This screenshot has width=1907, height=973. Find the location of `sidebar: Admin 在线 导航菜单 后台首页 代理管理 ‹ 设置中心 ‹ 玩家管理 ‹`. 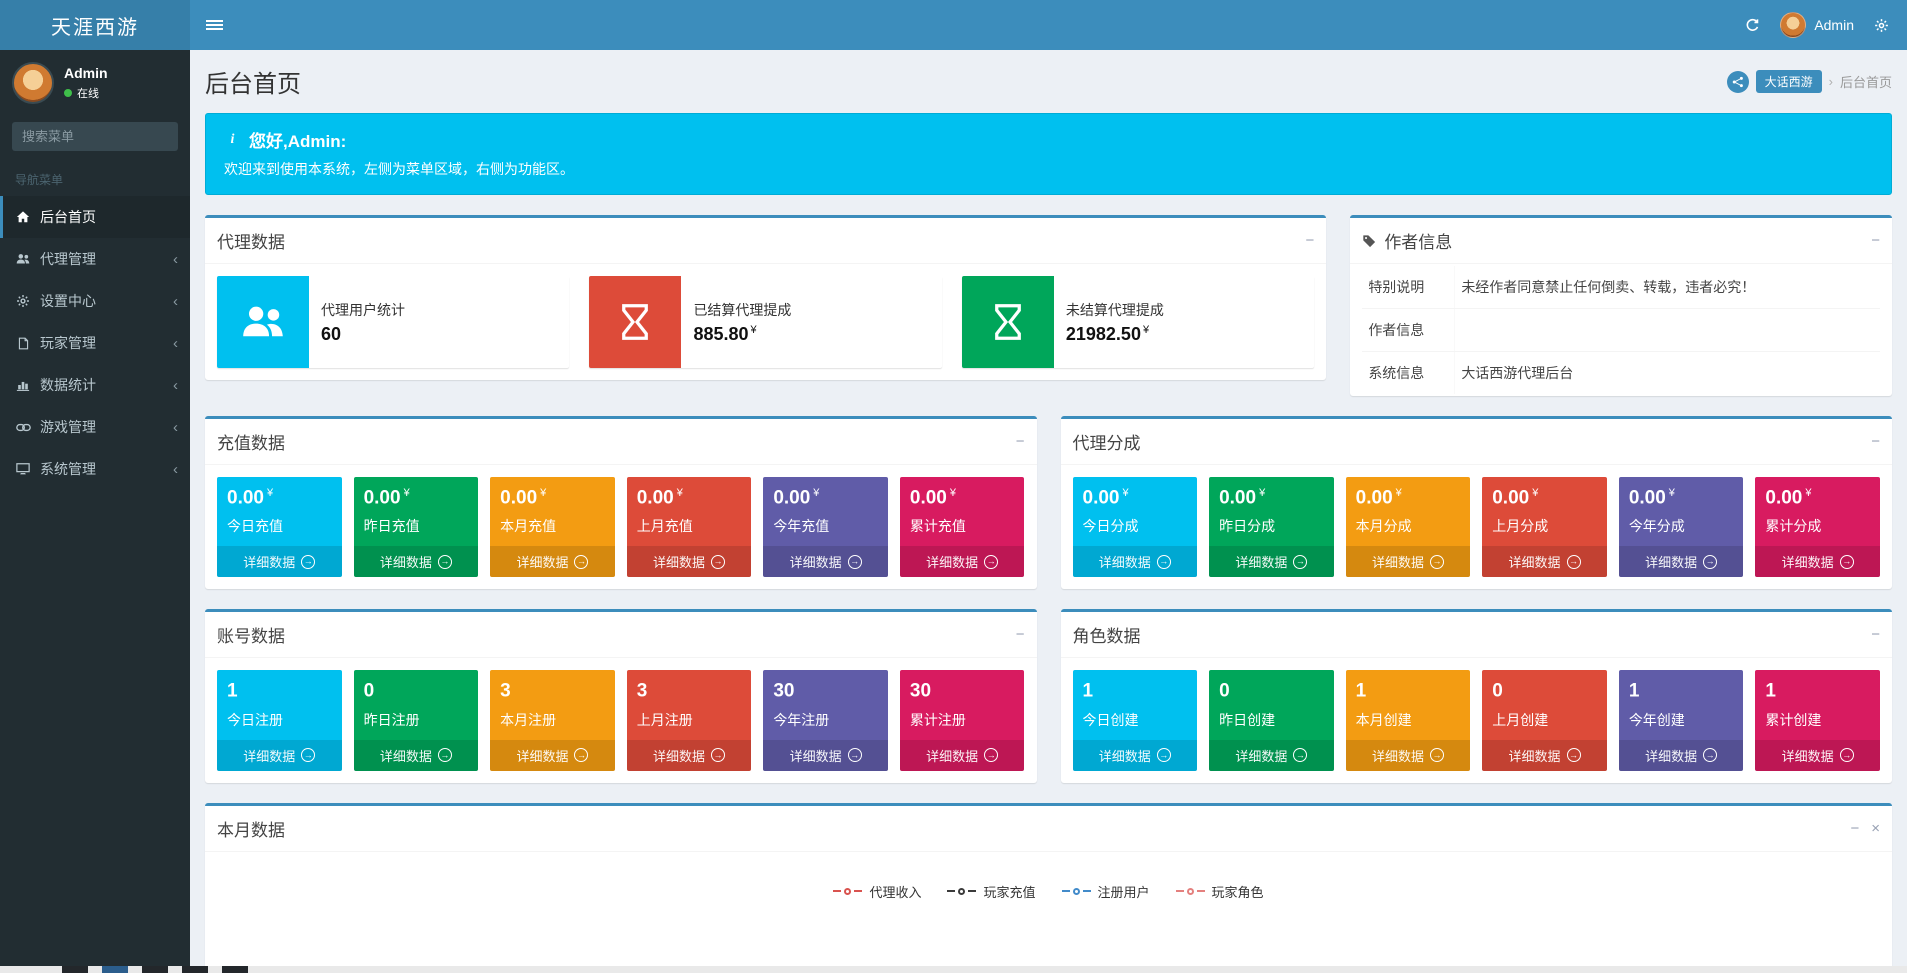

sidebar: Admin 在线 导航菜单 后台首页 代理管理 ‹ 设置中心 ‹ 玩家管理 ‹ is located at coordinates (95, 511).